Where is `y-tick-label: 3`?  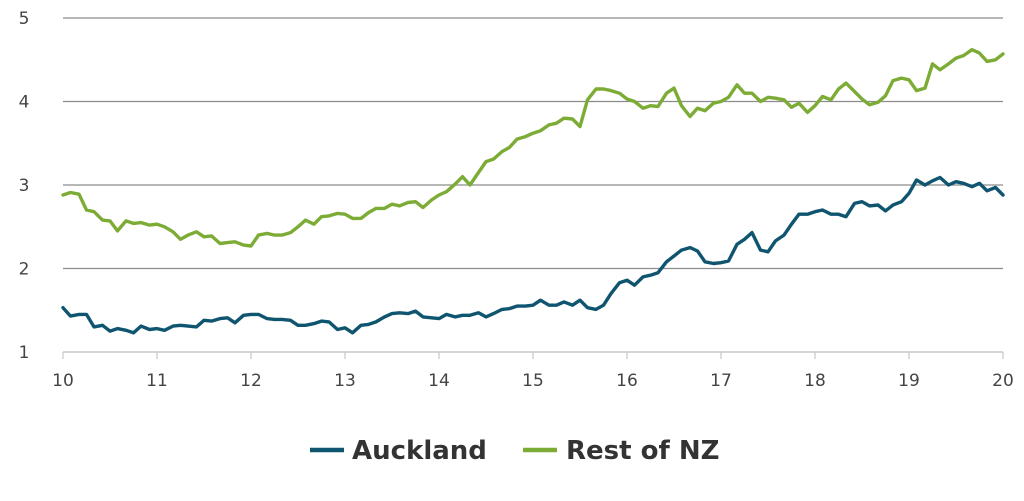 y-tick-label: 3 is located at coordinates (24, 186).